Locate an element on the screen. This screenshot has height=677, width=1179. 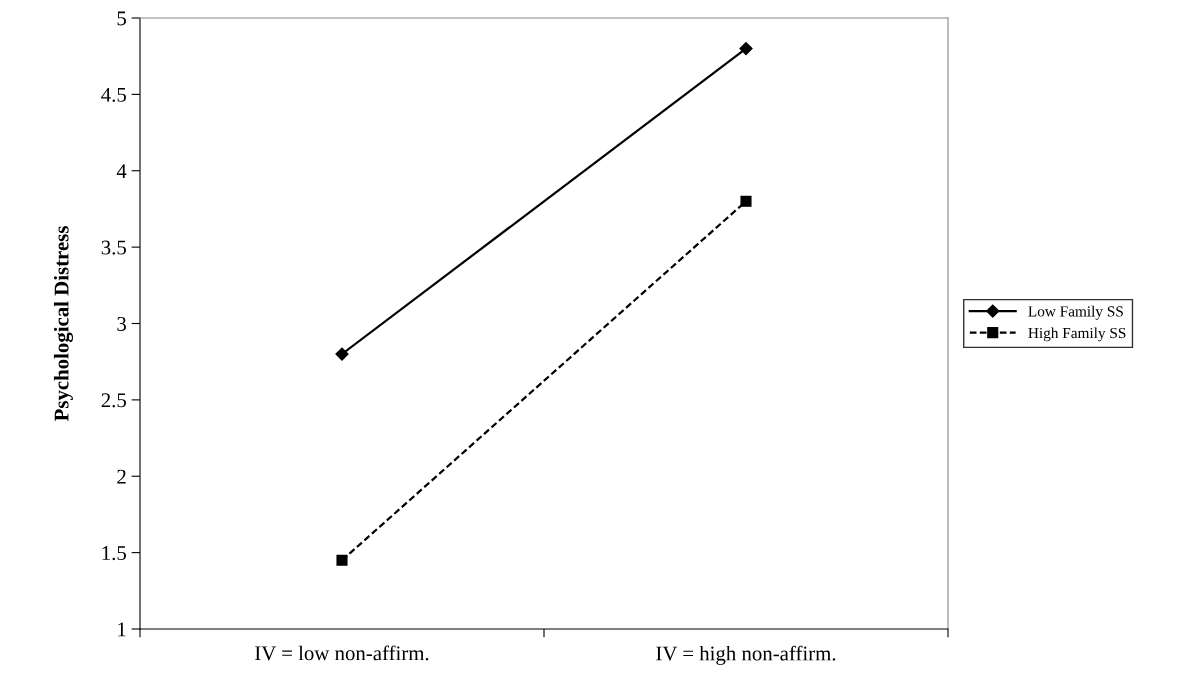
y-tick-label: 3.5 is located at coordinates (113, 247).